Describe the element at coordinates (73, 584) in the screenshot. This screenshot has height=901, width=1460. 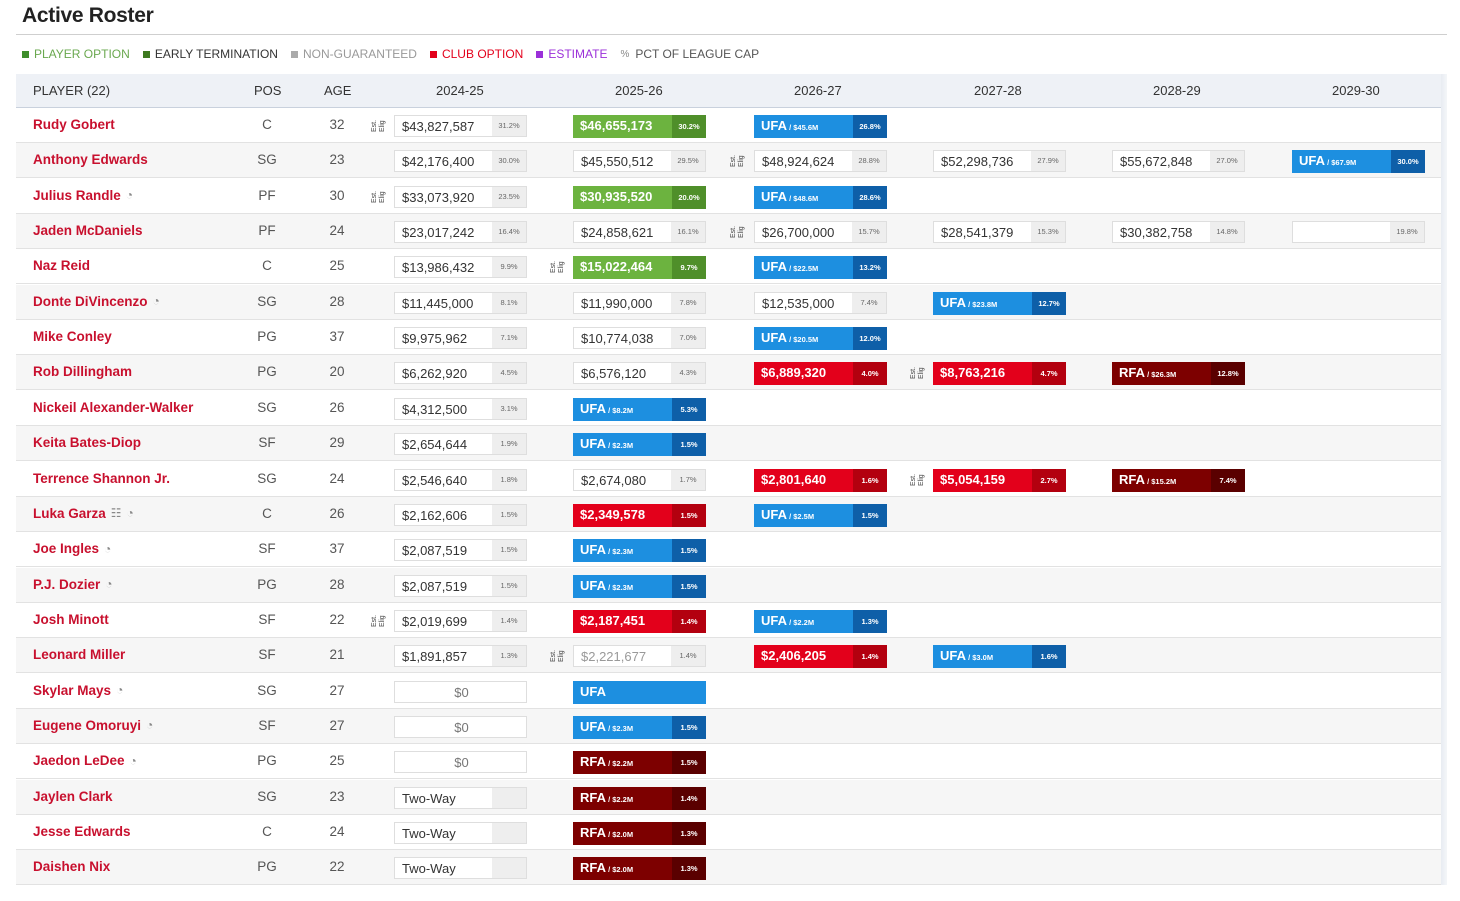
I see `player-name-link: P.J. Dozier ◔` at that location.